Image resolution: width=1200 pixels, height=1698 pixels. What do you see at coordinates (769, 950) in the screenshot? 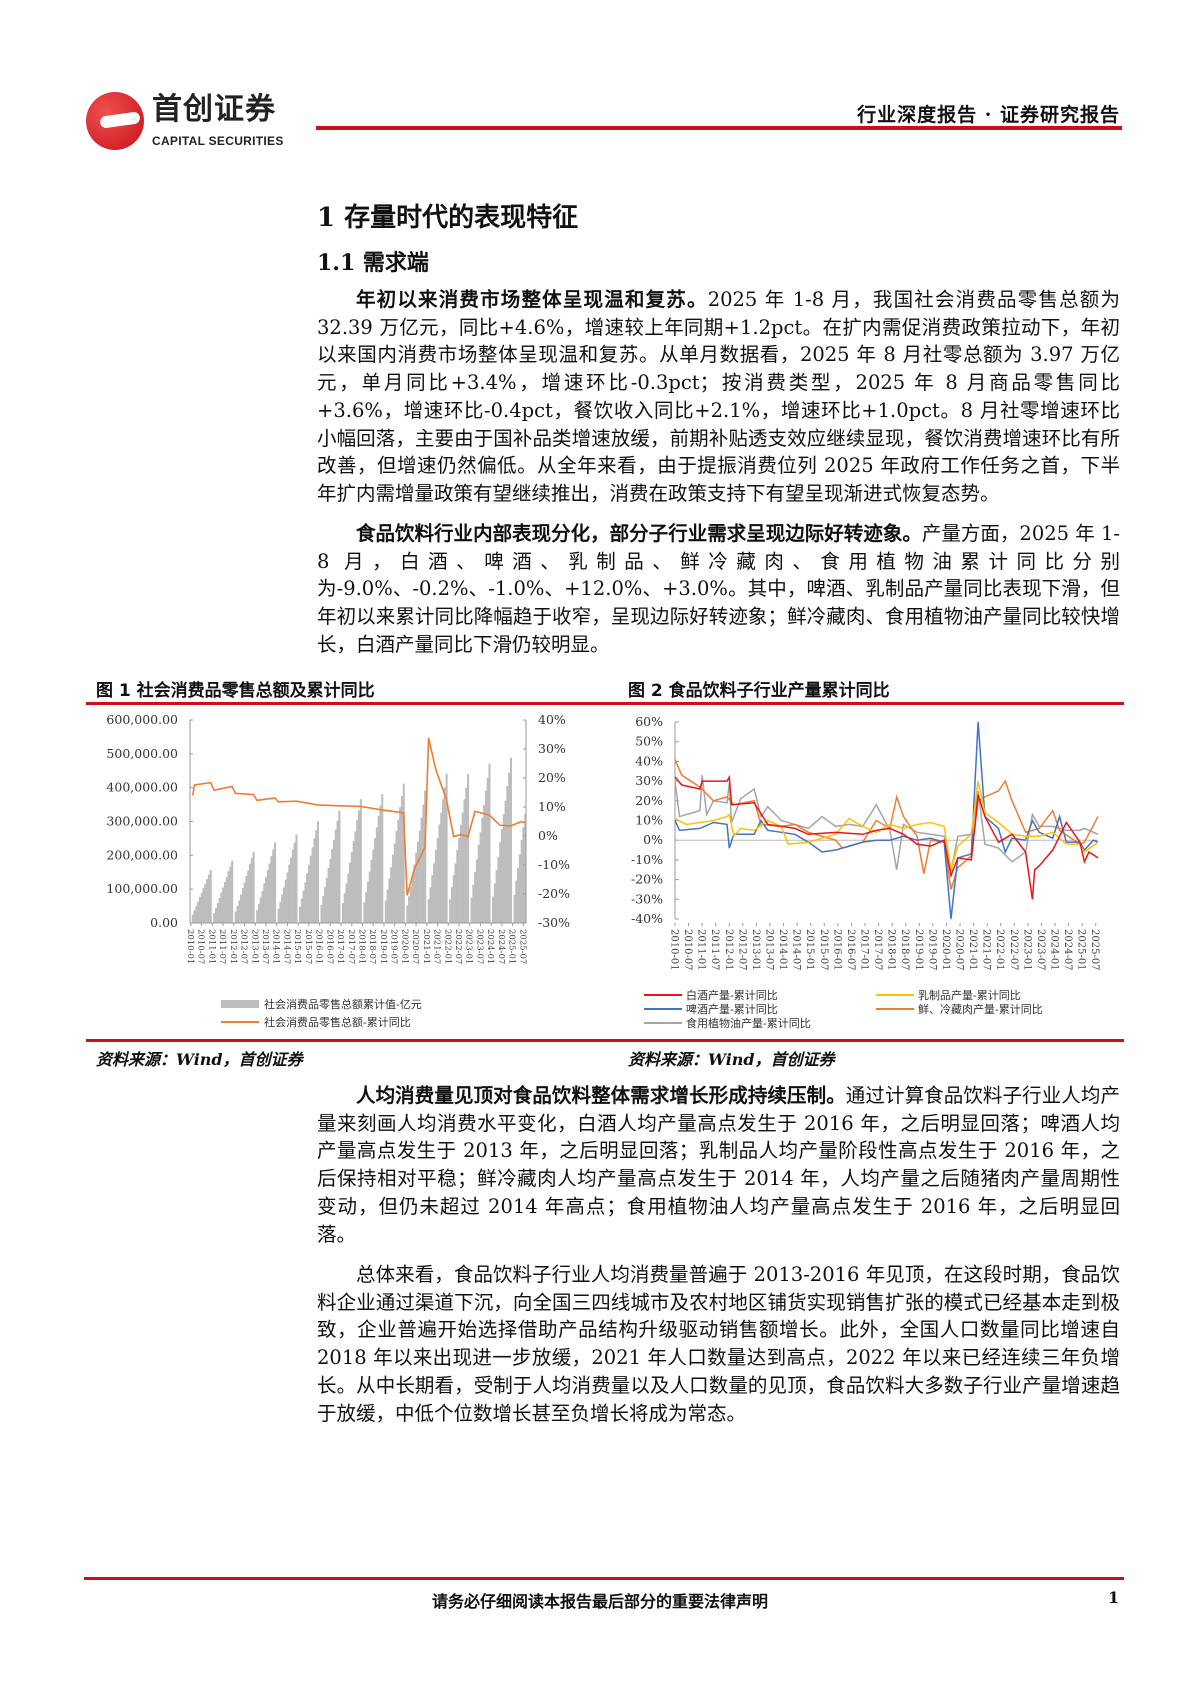
I see `x-tick-label: 2013-07` at bounding box center [769, 950].